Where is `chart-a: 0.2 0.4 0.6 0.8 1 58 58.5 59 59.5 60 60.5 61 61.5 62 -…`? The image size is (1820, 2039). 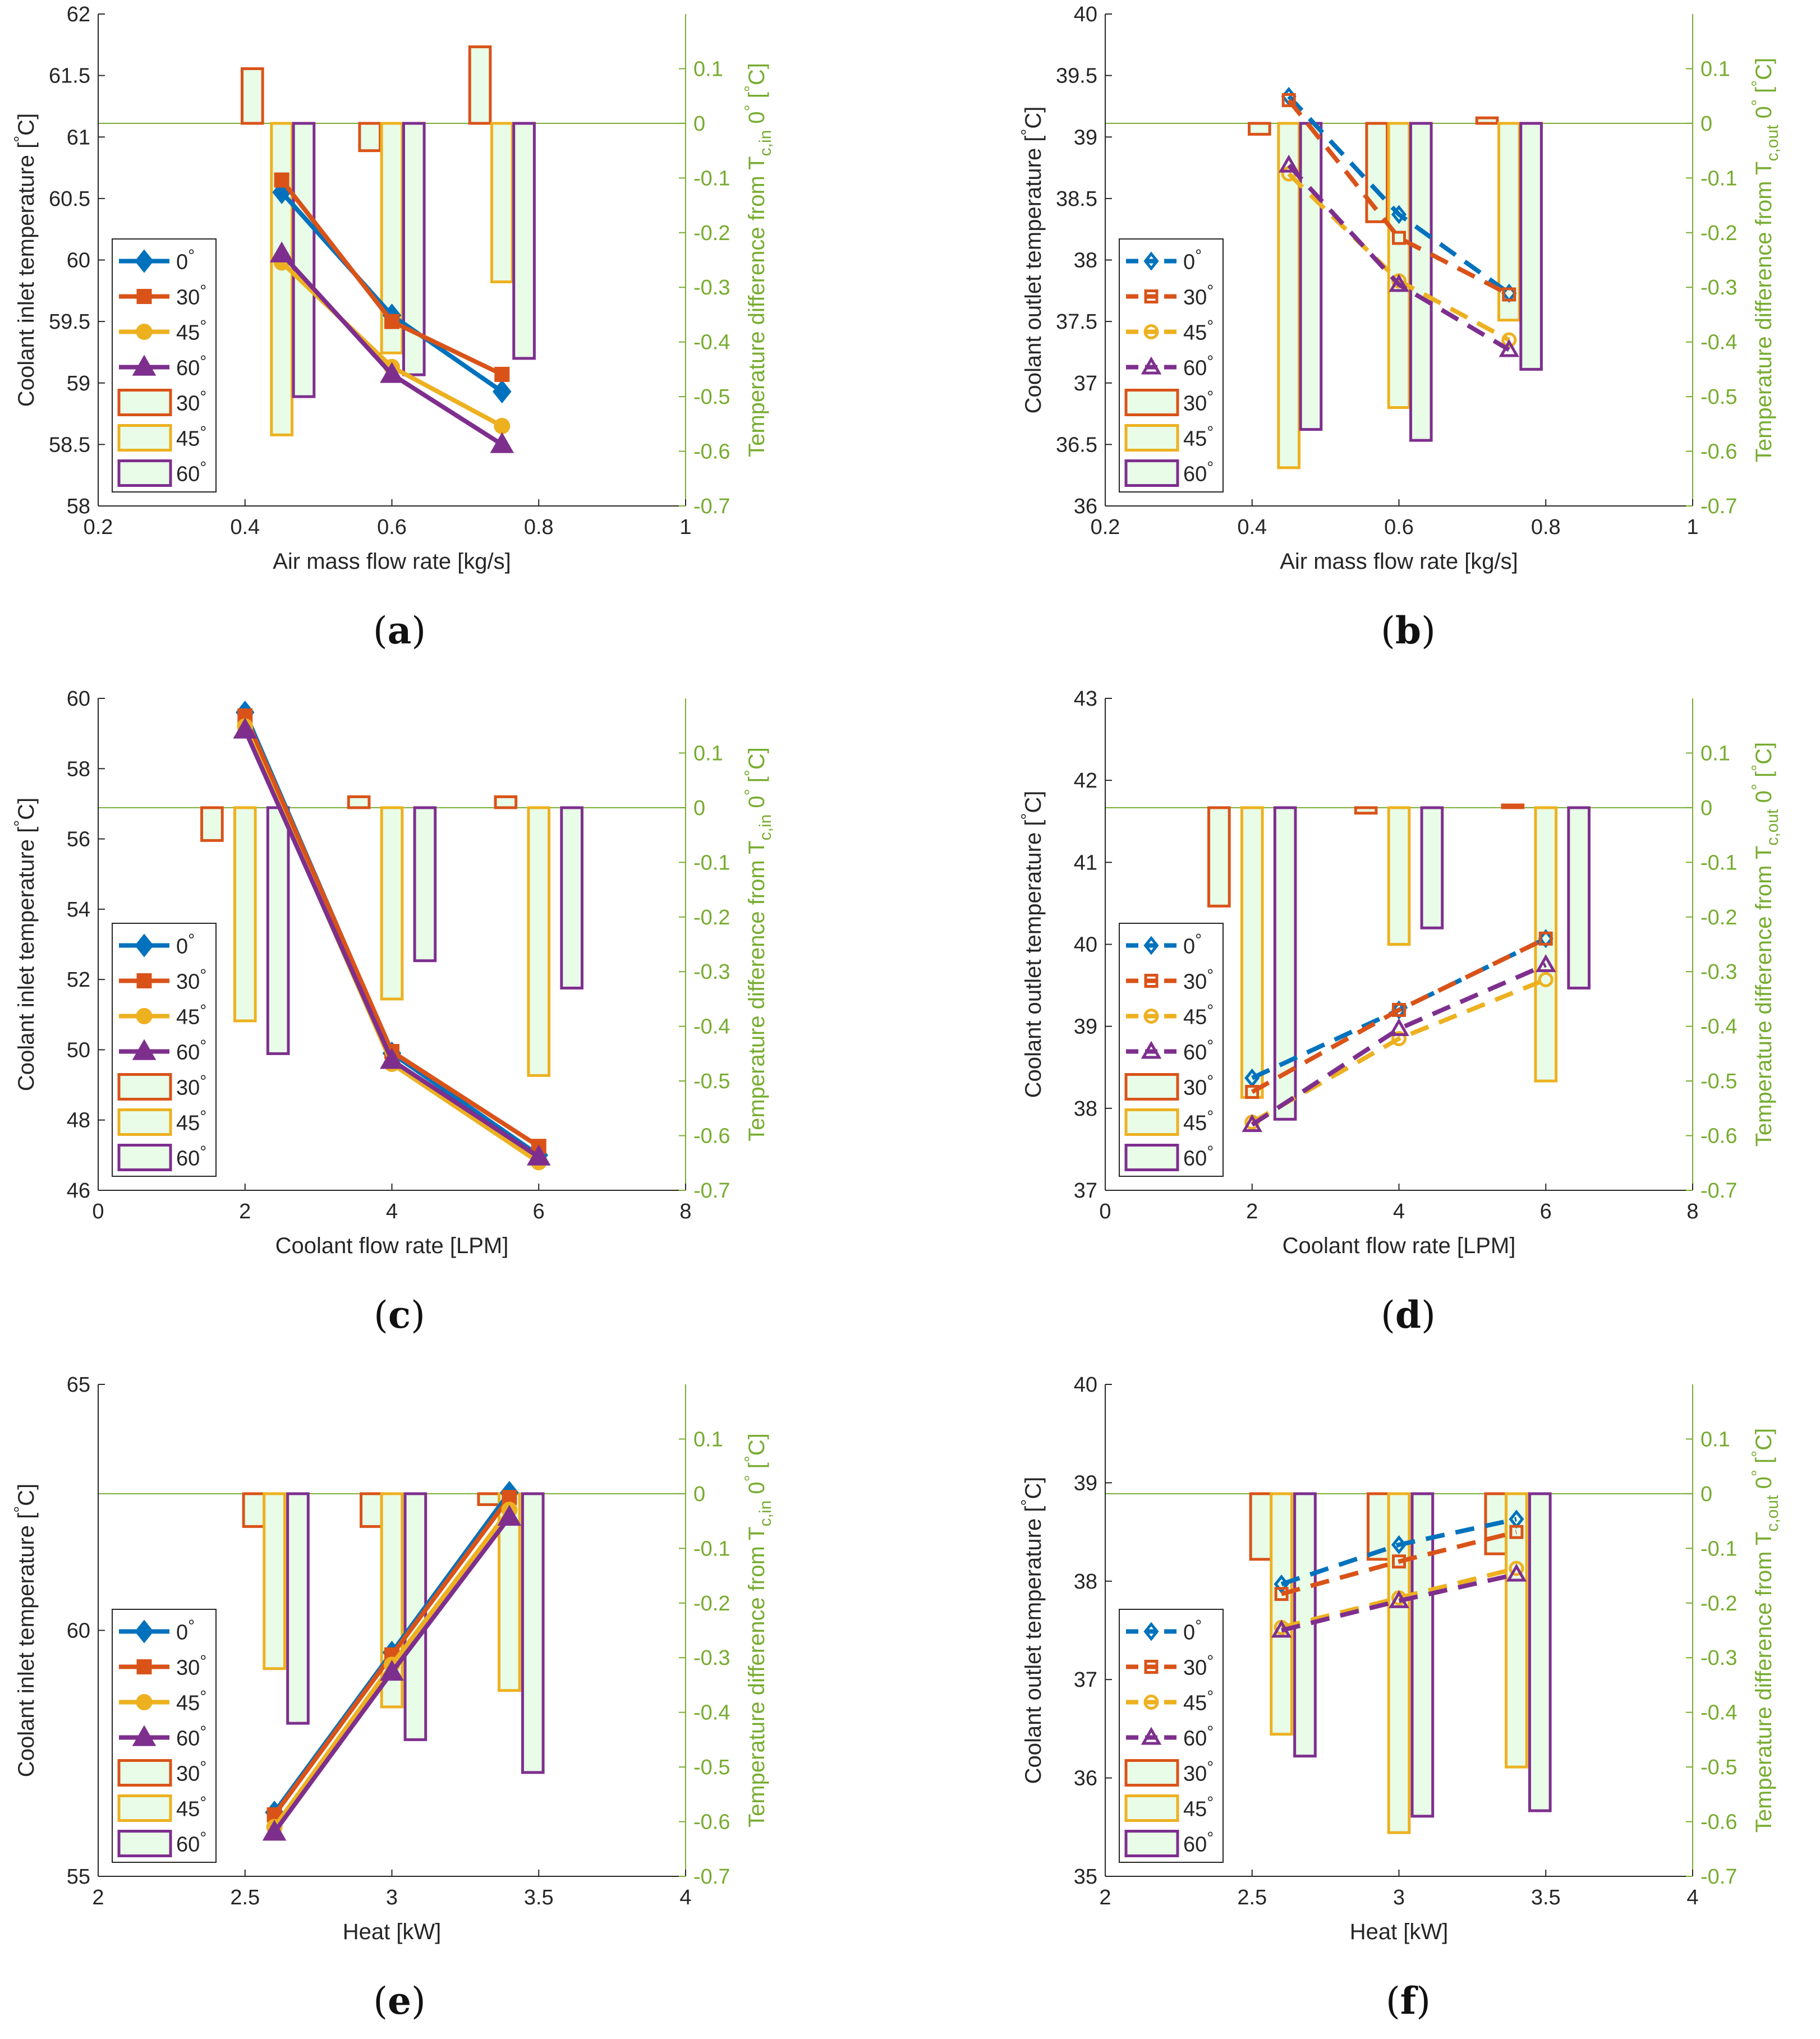 chart-a: 0.2 0.4 0.6 0.8 1 58 58.5 59 59.5 60 60.5 61 61.5 62 -… is located at coordinates (393, 288).